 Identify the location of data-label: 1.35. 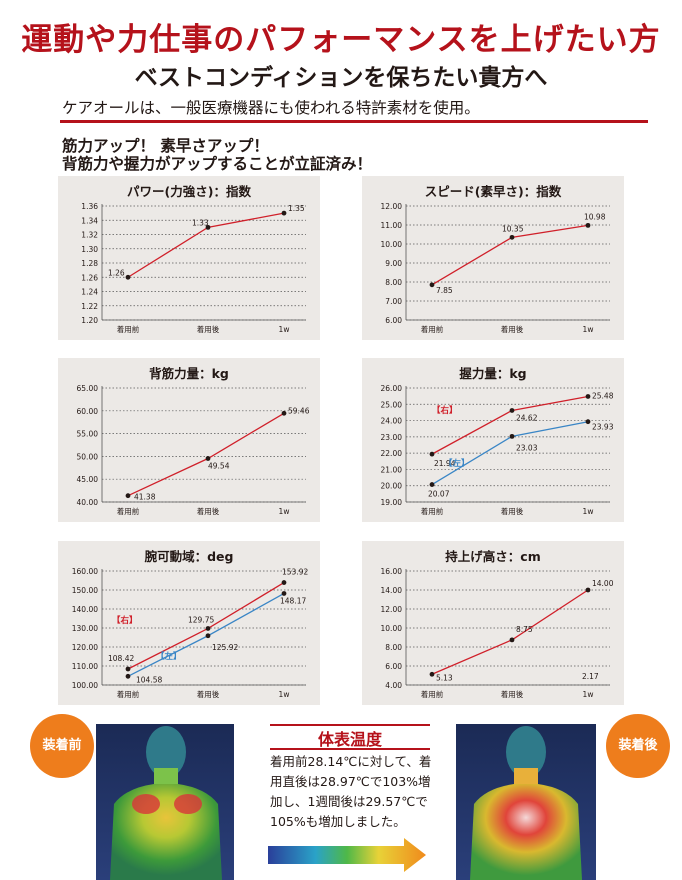
(296, 208).